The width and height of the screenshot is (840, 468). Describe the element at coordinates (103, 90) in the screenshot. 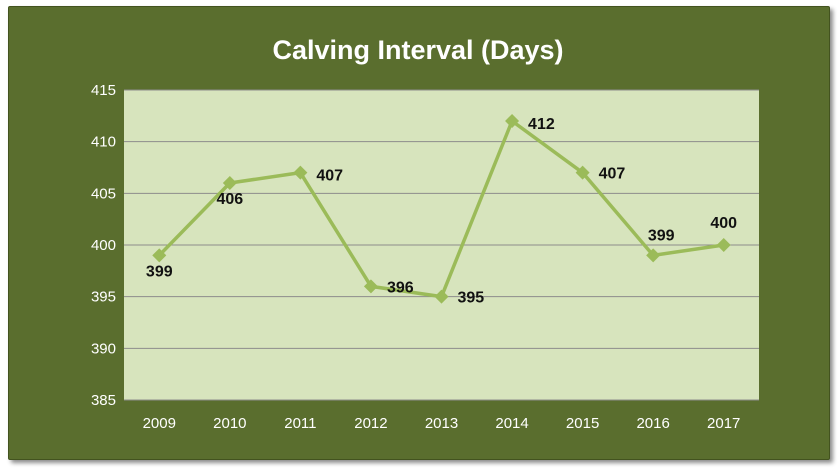

I see `y-tick-label: 415` at that location.